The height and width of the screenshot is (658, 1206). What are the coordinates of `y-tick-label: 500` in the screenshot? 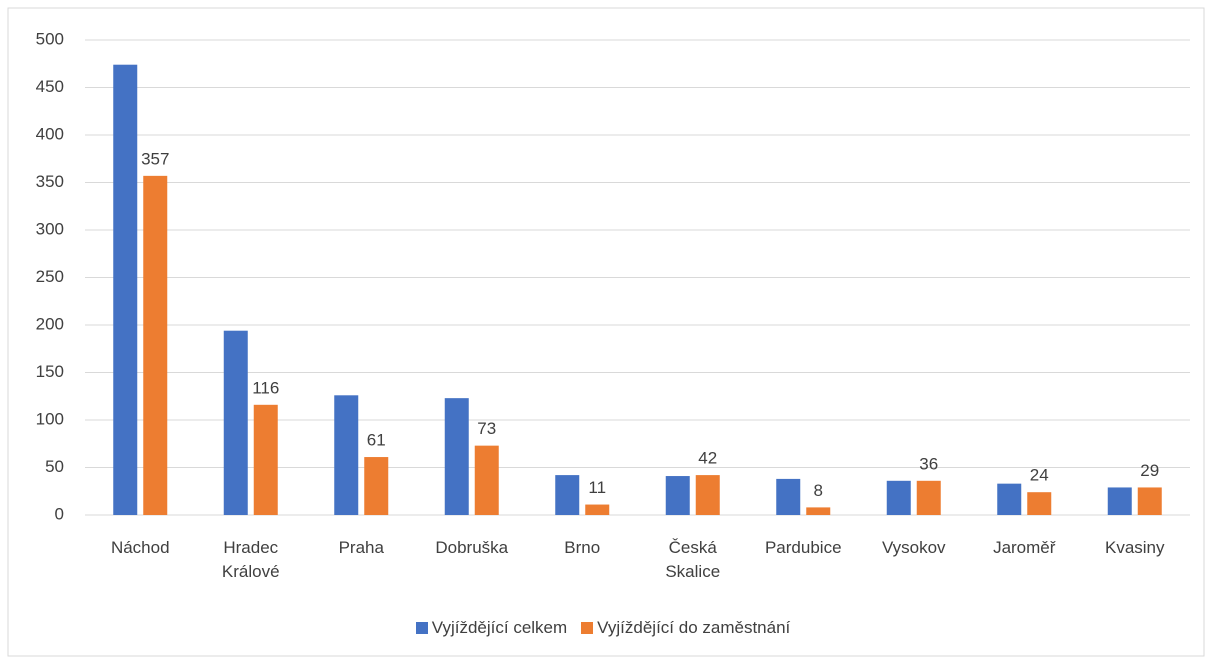 It's located at (50, 38).